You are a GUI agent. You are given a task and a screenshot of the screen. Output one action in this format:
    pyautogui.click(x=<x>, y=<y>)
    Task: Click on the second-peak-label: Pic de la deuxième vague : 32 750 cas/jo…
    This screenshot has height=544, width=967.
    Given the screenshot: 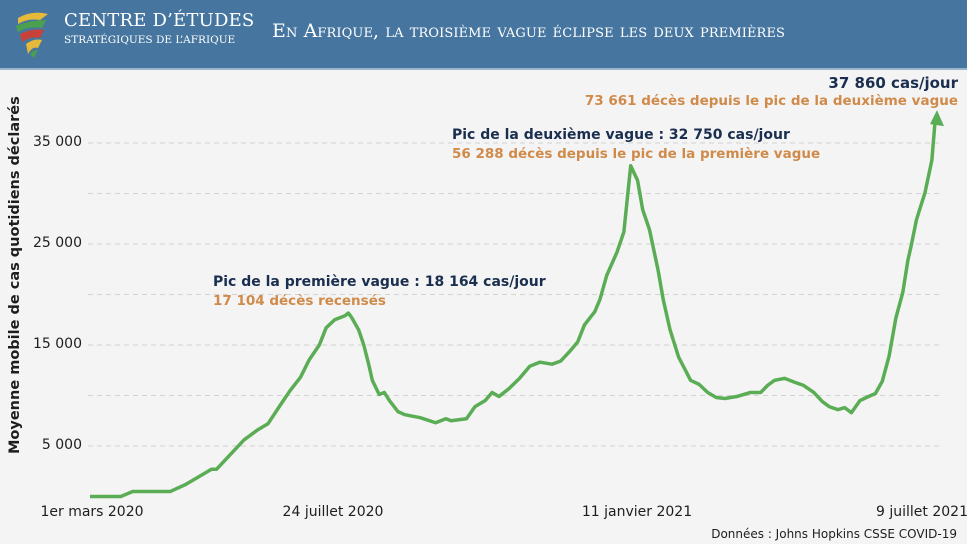 What is the action you would take?
    pyautogui.click(x=621, y=135)
    